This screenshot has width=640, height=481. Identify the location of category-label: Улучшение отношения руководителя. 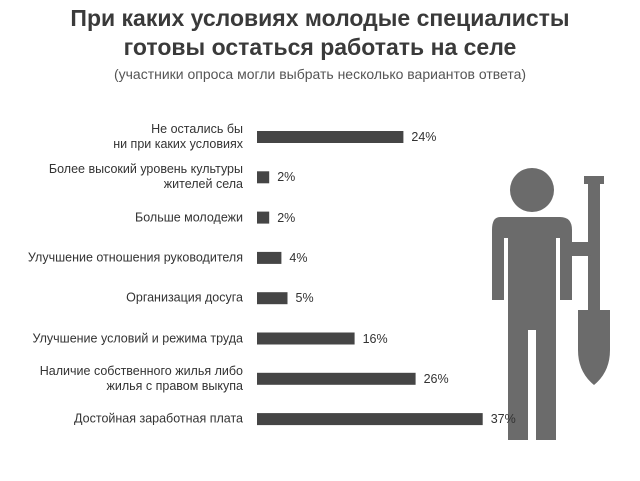
(135, 257).